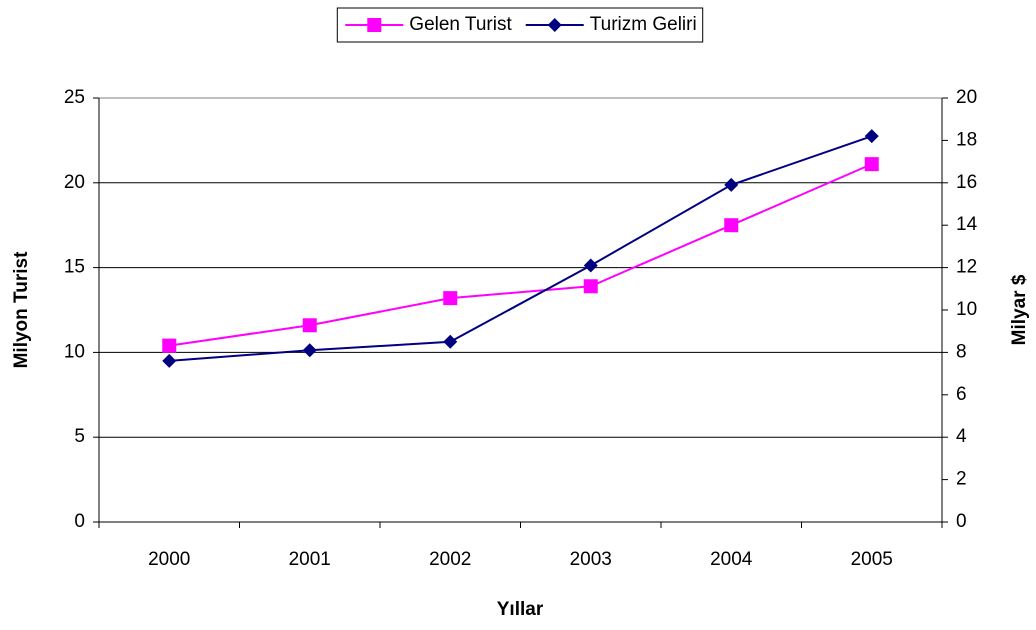 The image size is (1036, 630). Describe the element at coordinates (966, 97) in the screenshot. I see `y2-tick-label: 20` at that location.